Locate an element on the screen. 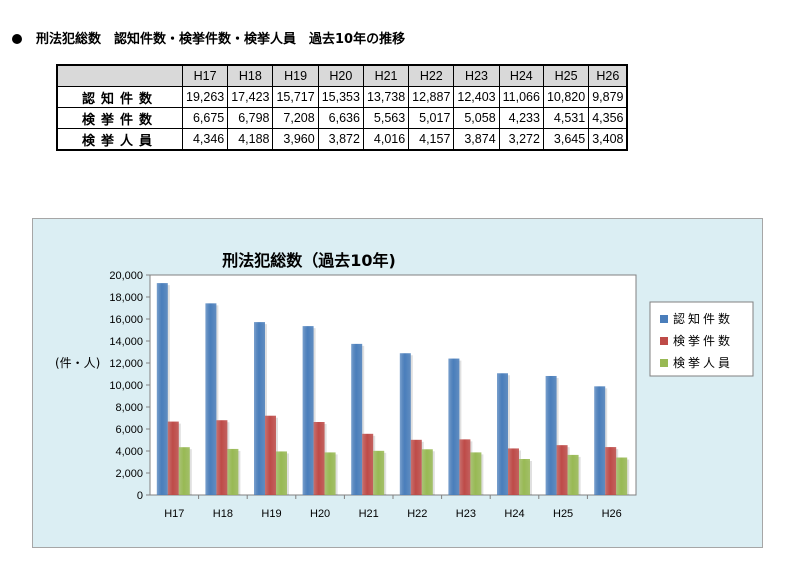 The height and width of the screenshot is (580, 787). table-cell: 13,738 is located at coordinates (386, 97).